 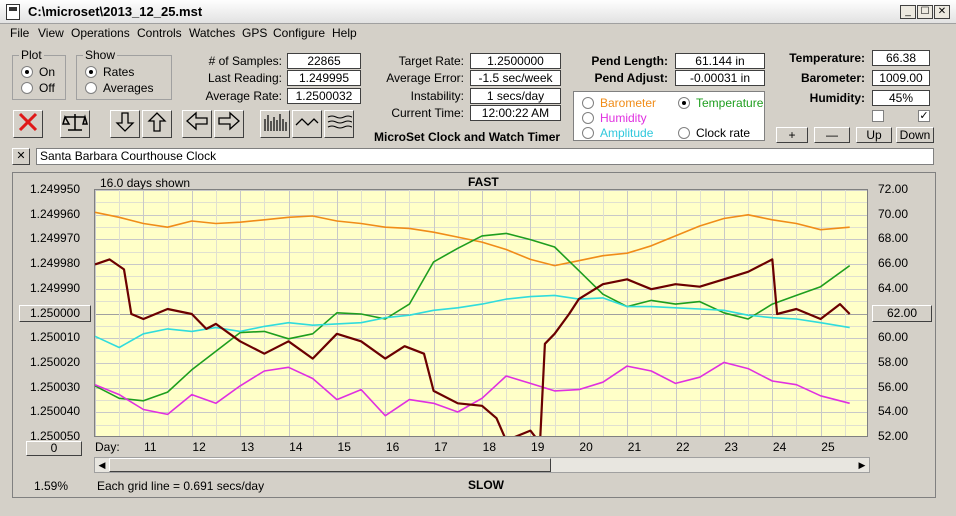 What do you see at coordinates (832, 135) in the screenshot?
I see `minus-button: —` at bounding box center [832, 135].